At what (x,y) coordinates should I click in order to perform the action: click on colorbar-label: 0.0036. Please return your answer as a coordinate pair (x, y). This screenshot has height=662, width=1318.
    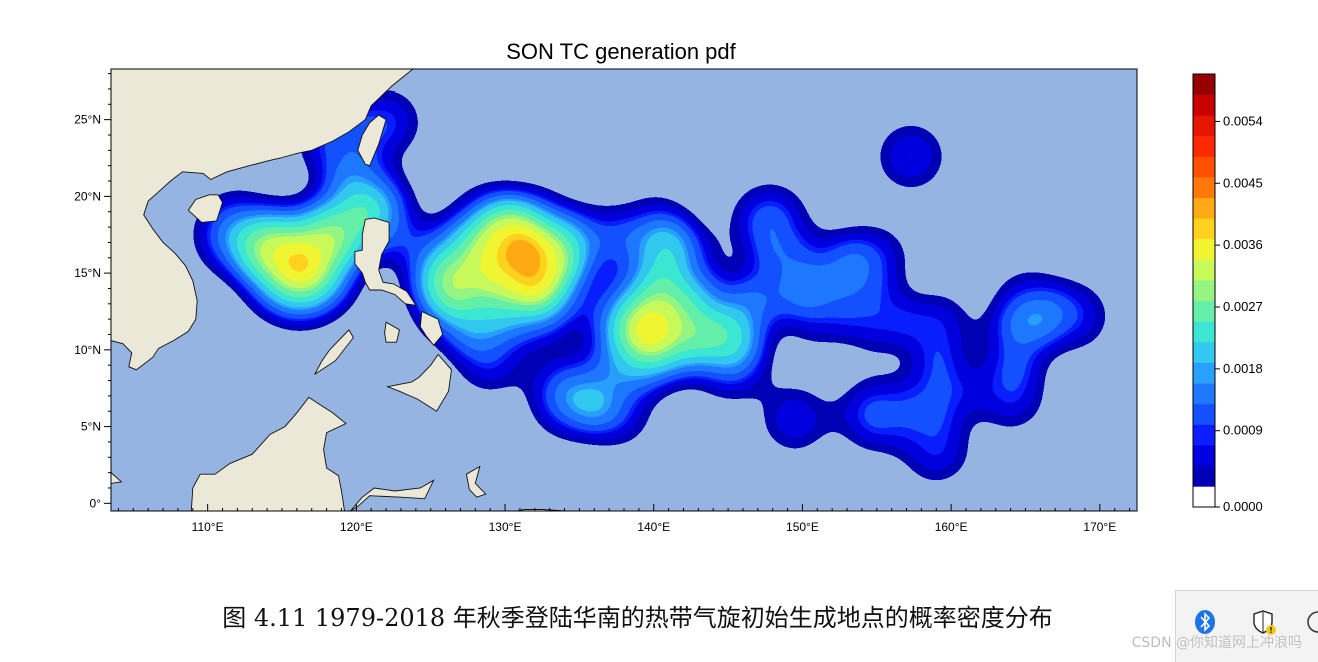
    Looking at the image, I should click on (1243, 244).